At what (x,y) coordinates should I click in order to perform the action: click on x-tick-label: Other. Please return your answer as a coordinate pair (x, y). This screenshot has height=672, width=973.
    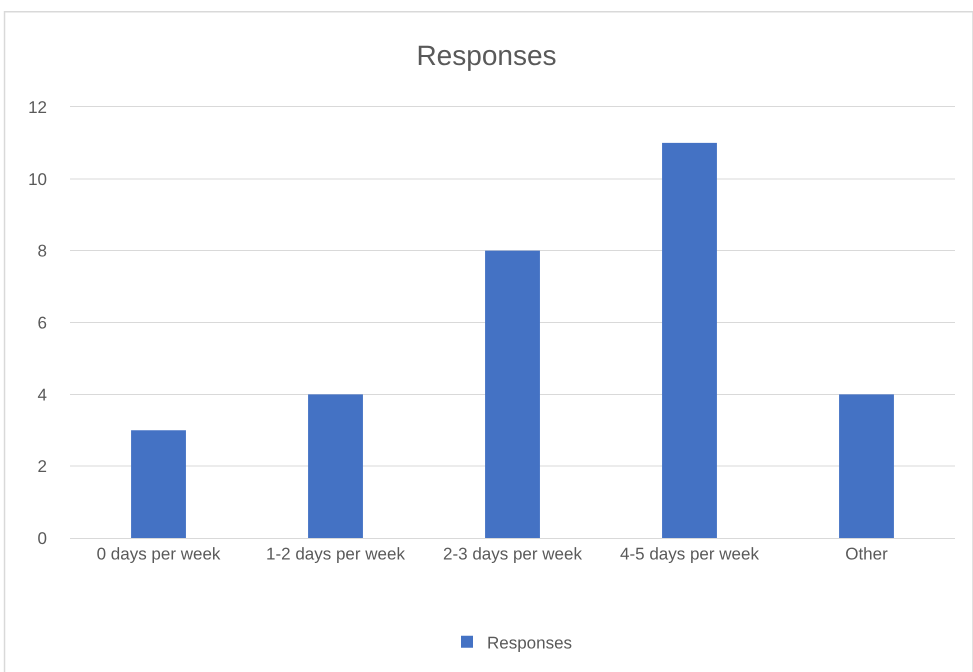
    Looking at the image, I should click on (866, 554).